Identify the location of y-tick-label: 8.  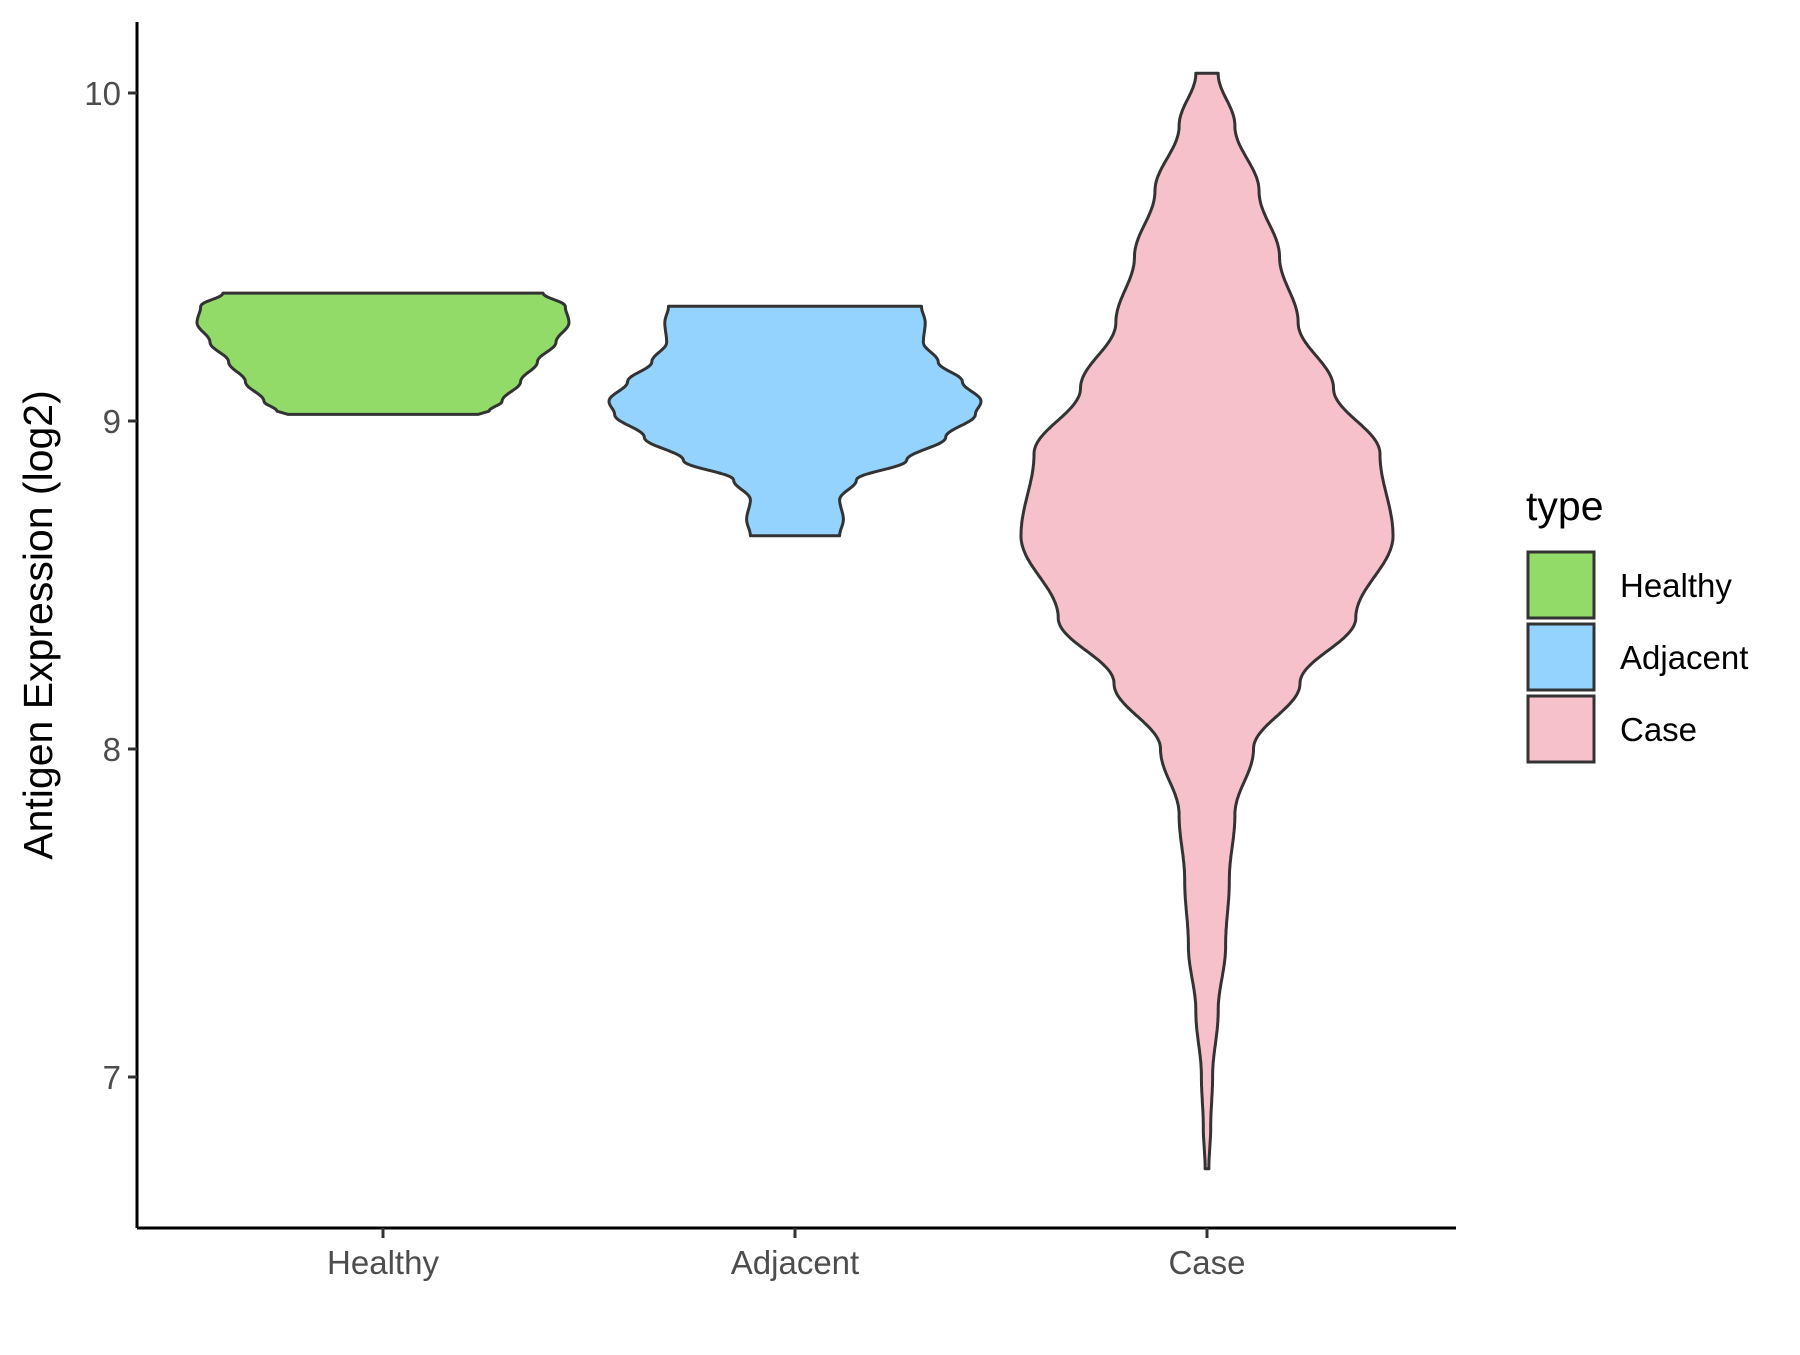
(112, 749).